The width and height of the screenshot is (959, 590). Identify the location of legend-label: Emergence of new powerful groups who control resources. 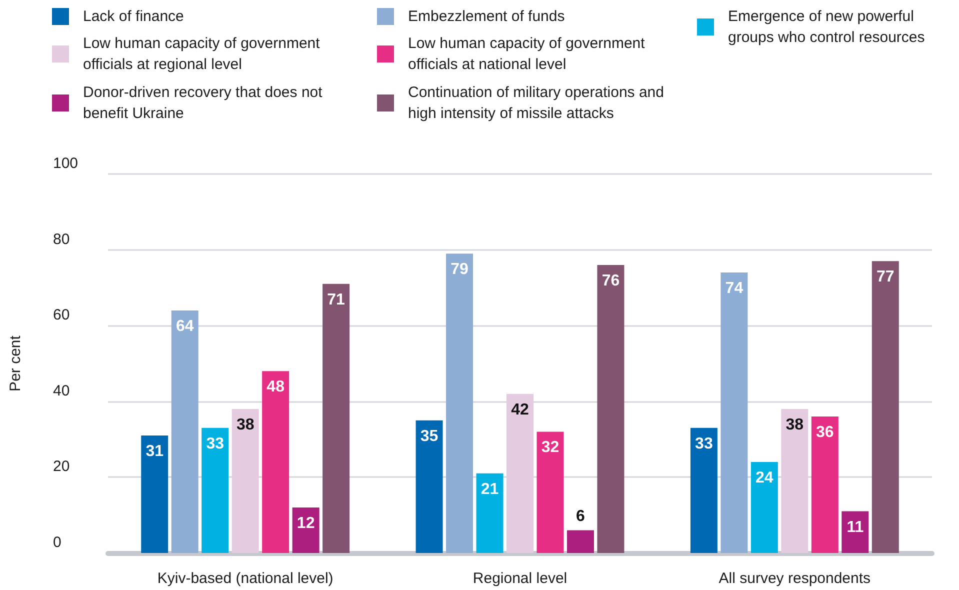
(826, 27).